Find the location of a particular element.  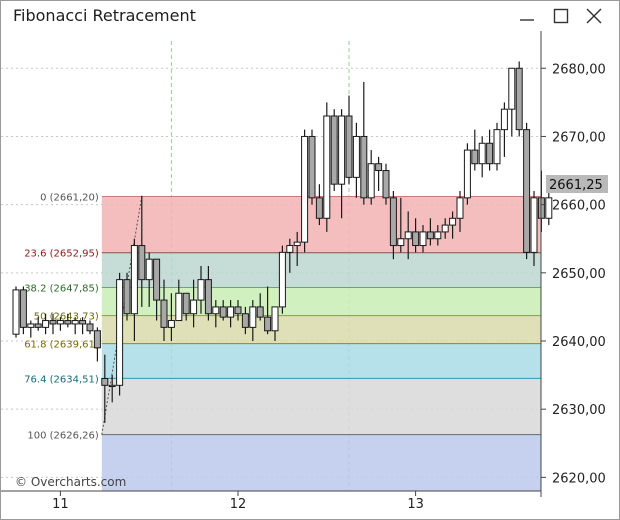

close-icon is located at coordinates (594, 16).